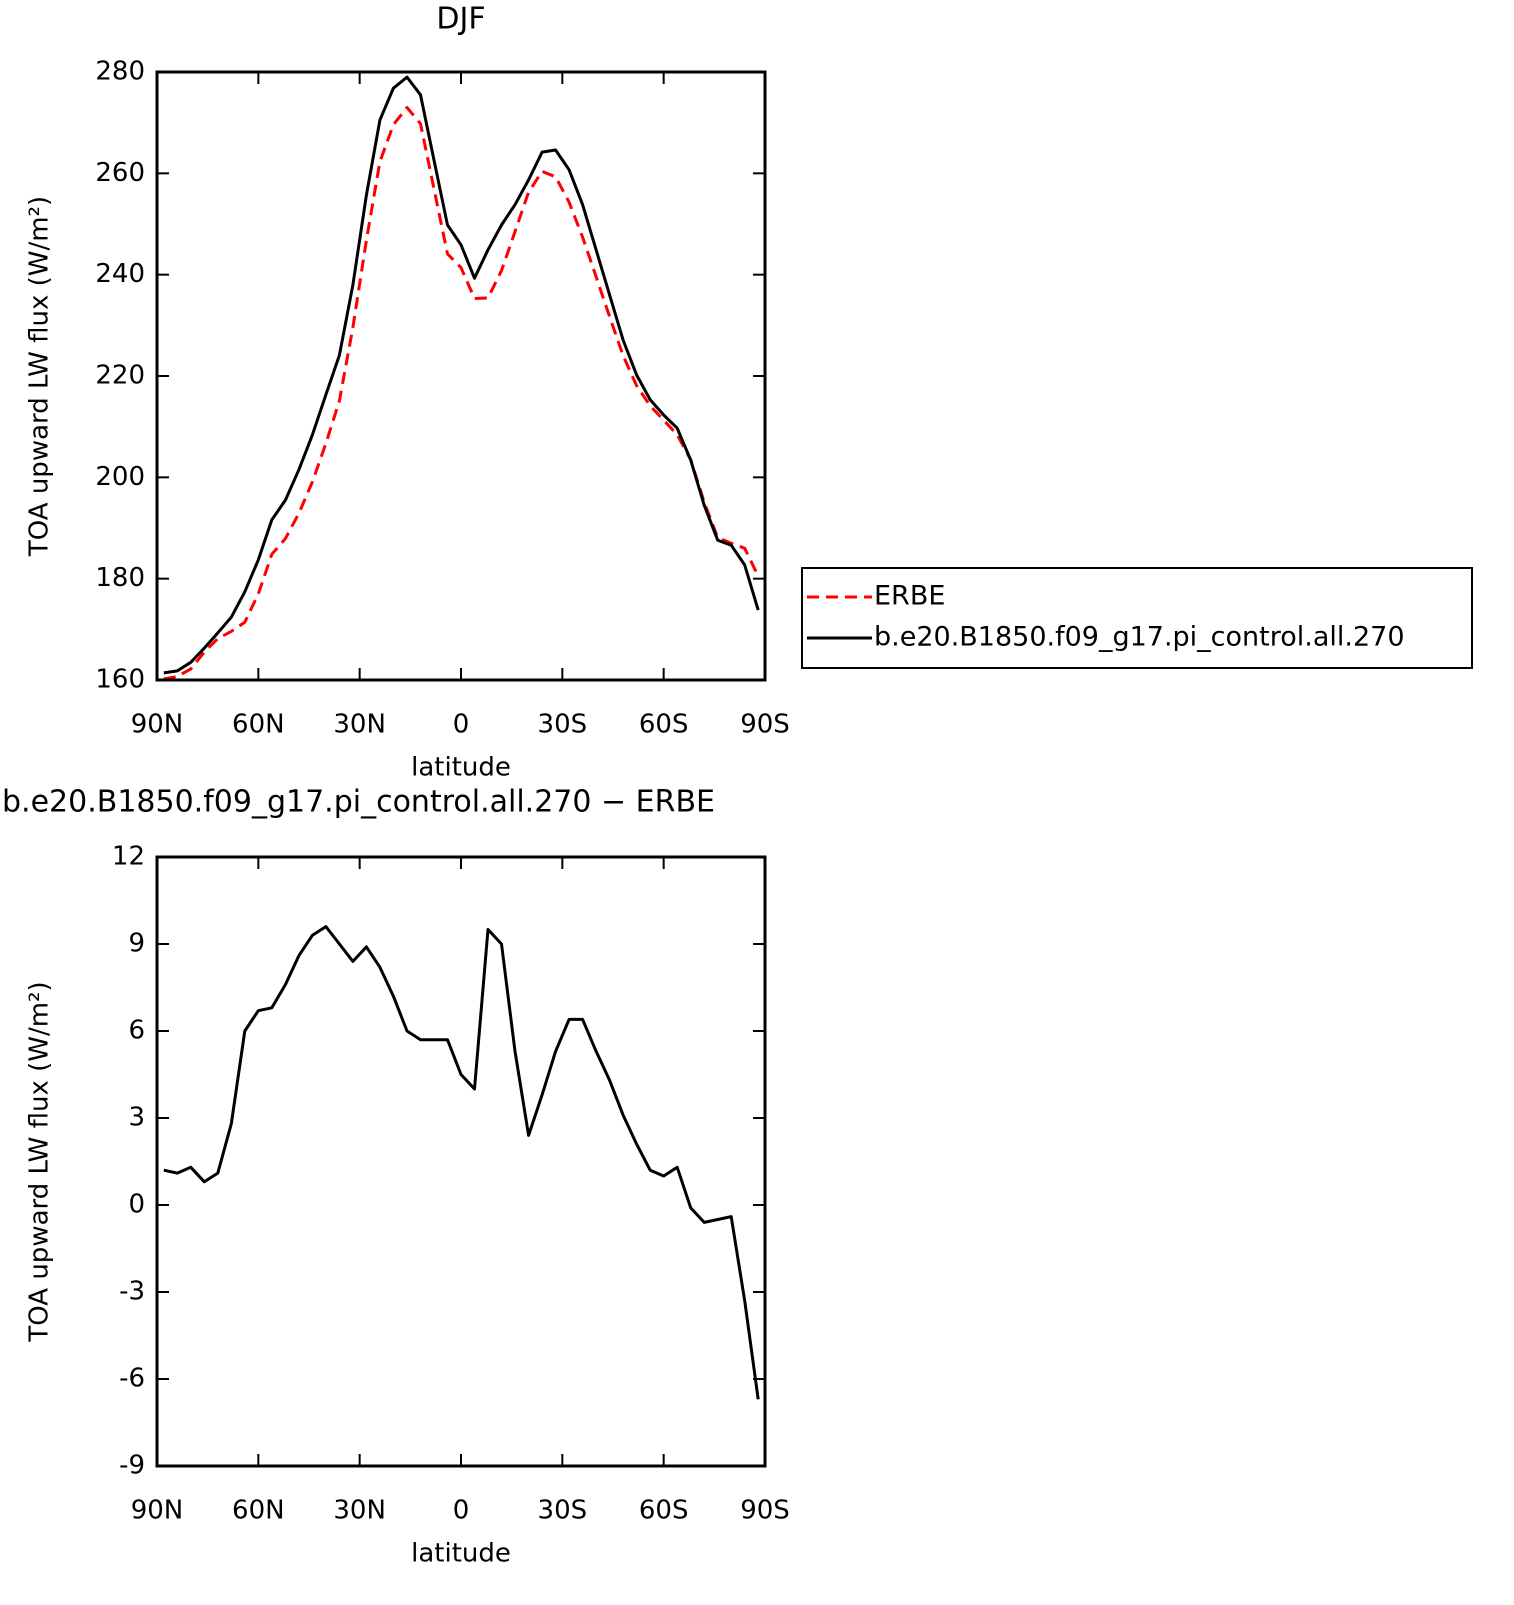 Image resolution: width=1514 pixels, height=1605 pixels. Describe the element at coordinates (136, 944) in the screenshot. I see `y-tick-label: 9` at that location.